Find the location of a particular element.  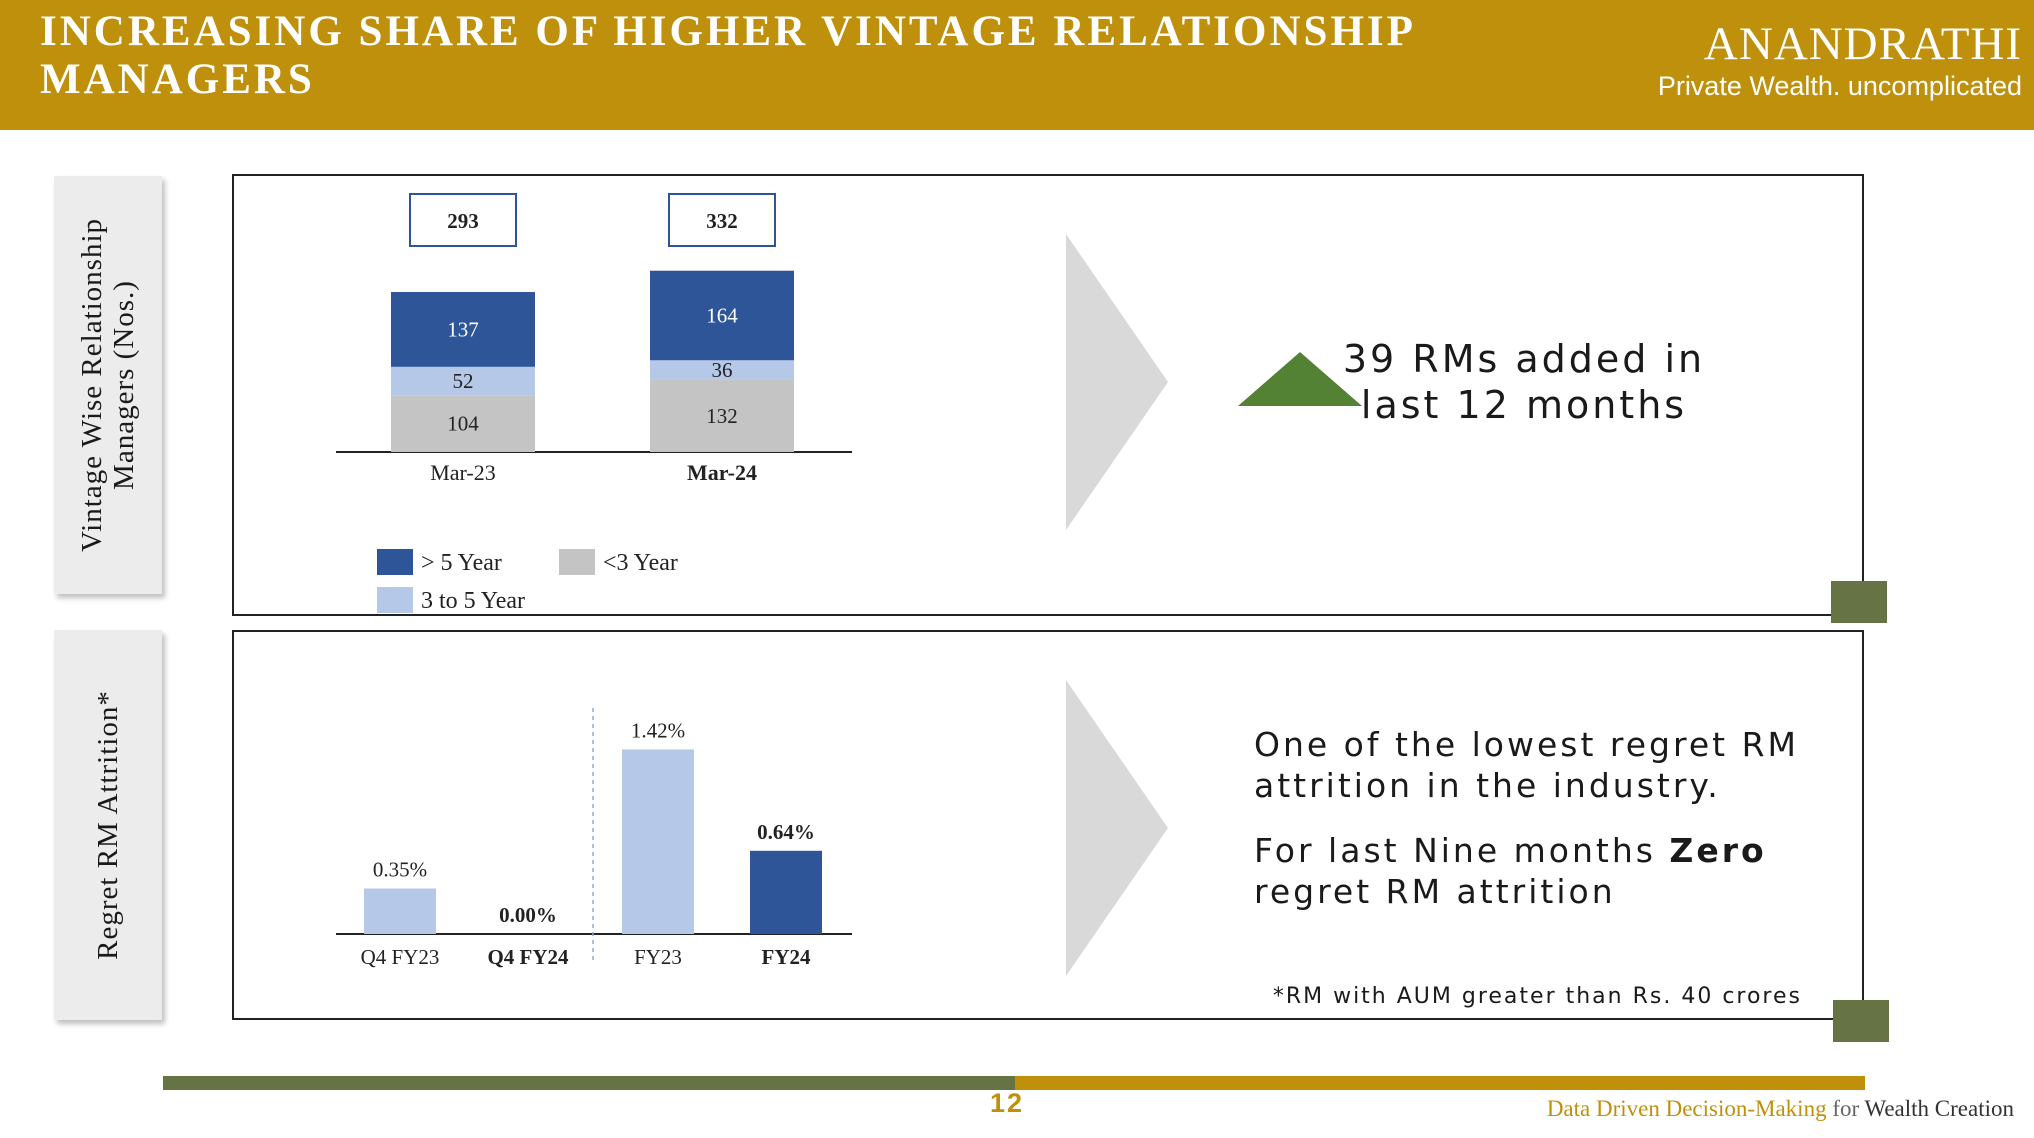

footer-tagline-part3: Wealth Creation is located at coordinates (1939, 1108).